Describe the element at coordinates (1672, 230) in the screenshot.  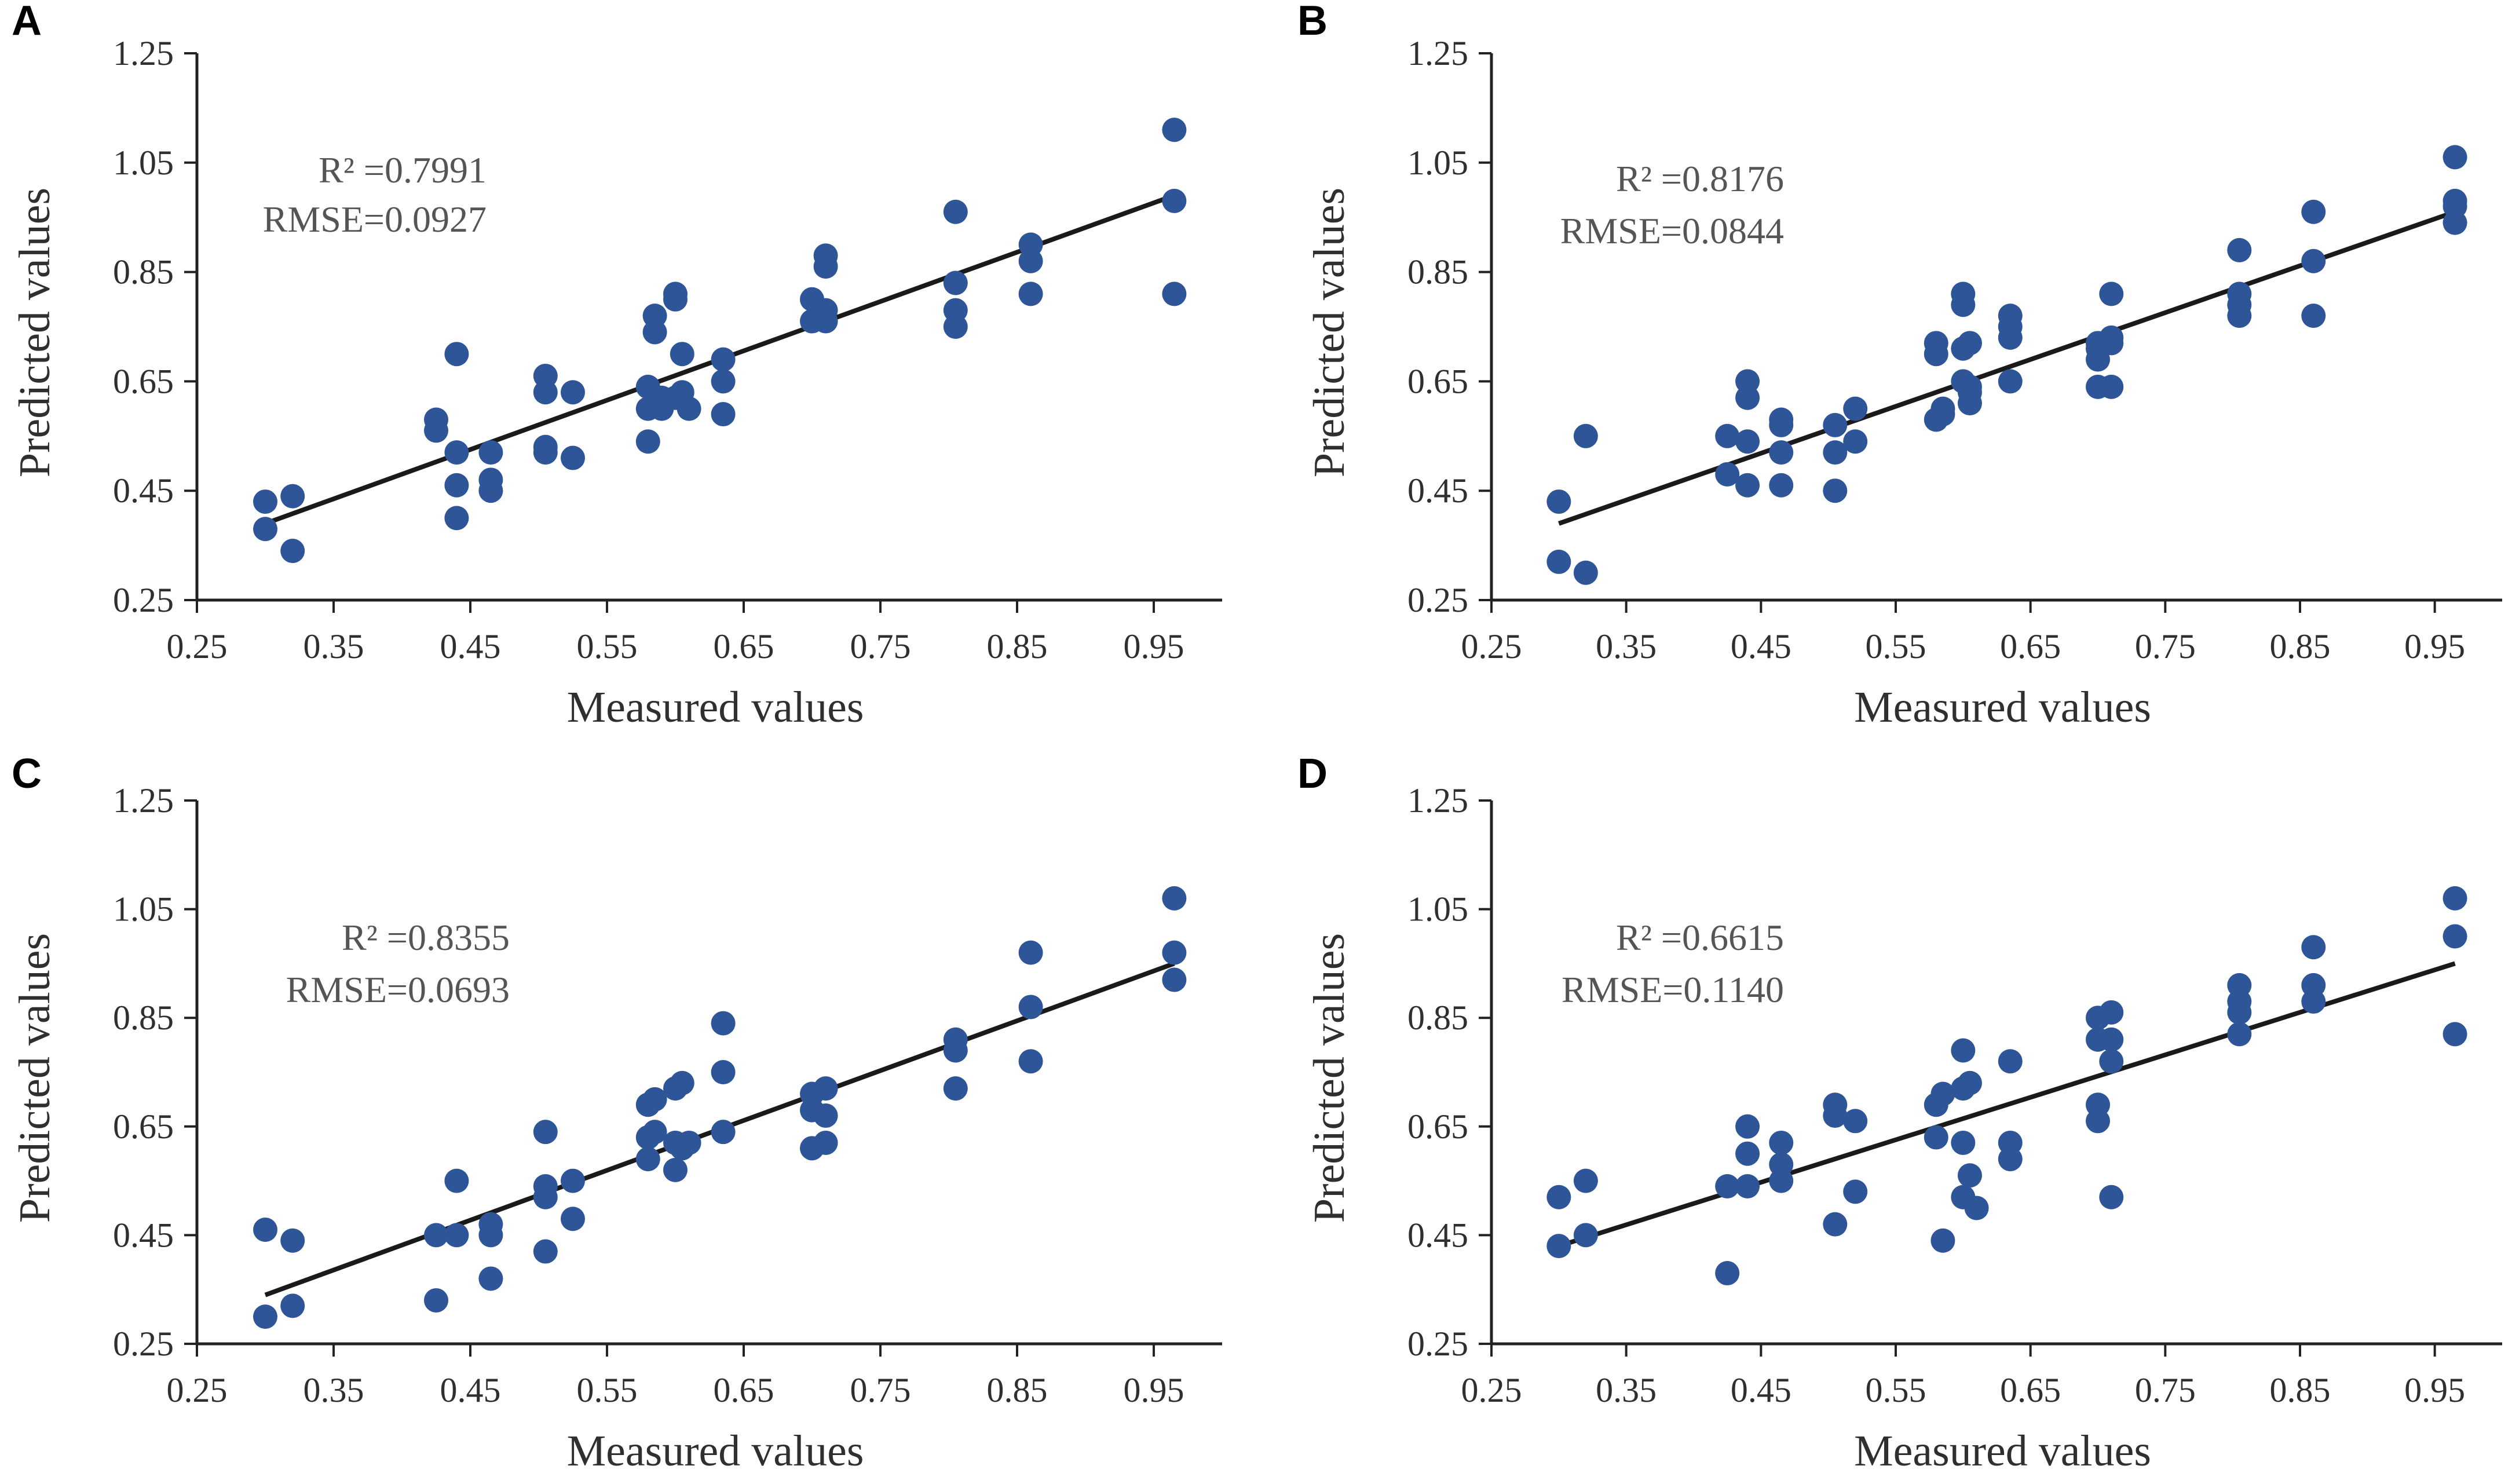
I see `rmse-label: RMSE=0.0844` at that location.